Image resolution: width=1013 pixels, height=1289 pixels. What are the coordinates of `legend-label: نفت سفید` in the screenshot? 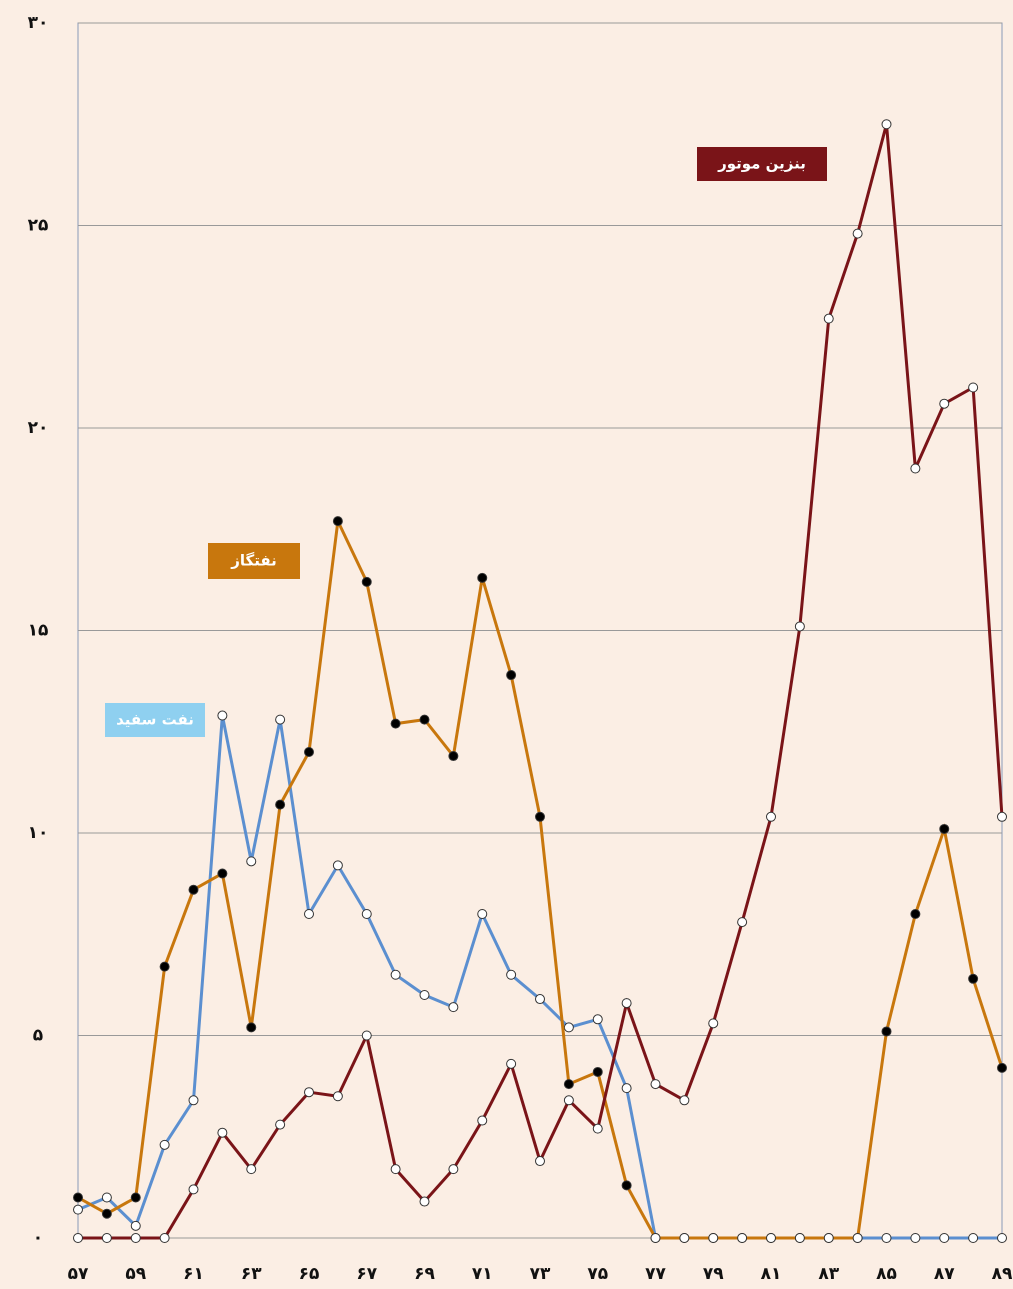 It's located at (155, 720).